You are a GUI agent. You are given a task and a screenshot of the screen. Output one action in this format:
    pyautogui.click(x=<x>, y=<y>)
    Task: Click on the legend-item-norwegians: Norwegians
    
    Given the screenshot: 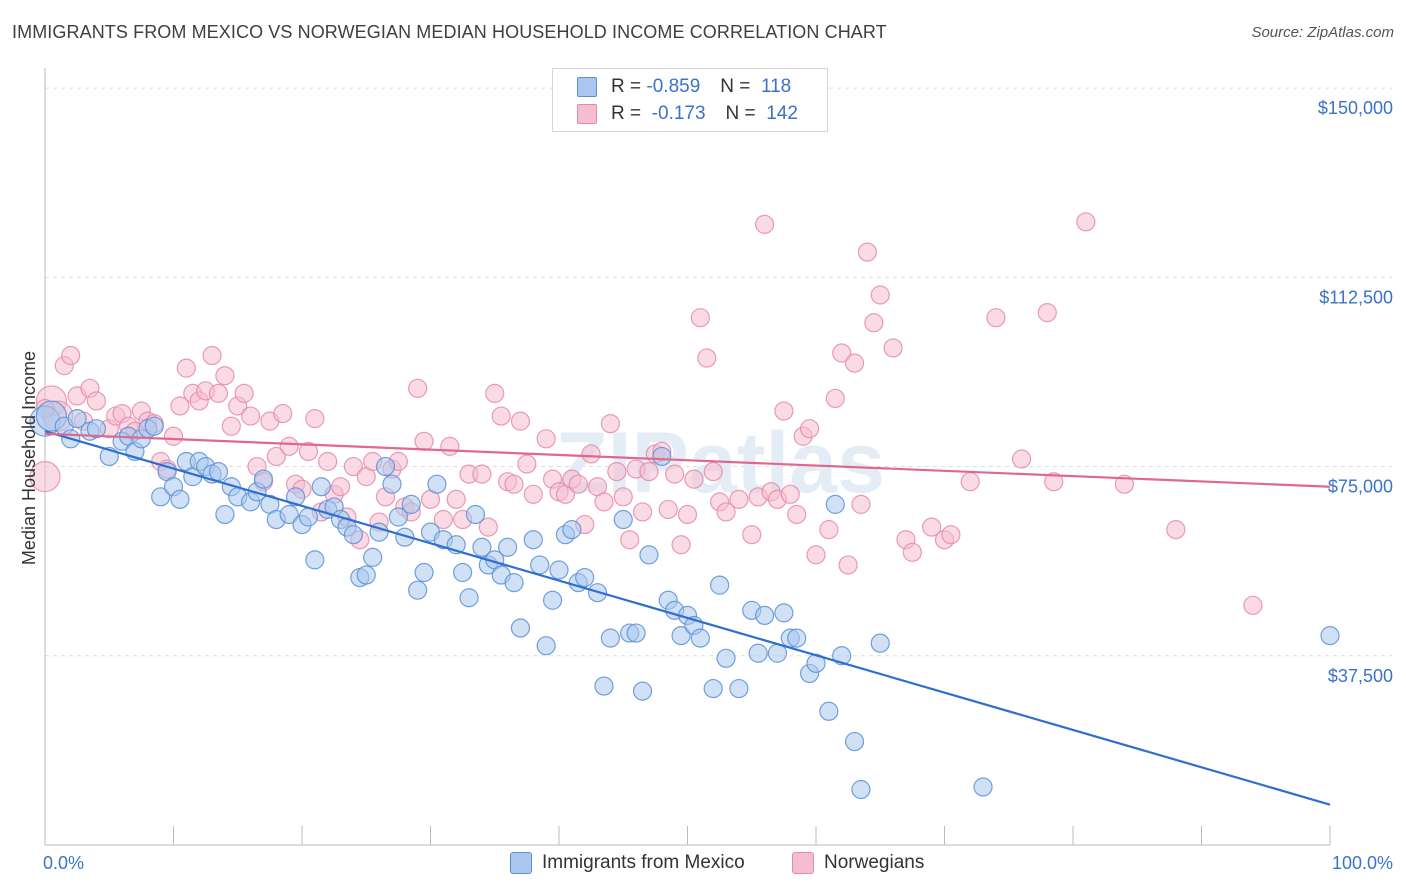 What is the action you would take?
    pyautogui.click(x=858, y=863)
    